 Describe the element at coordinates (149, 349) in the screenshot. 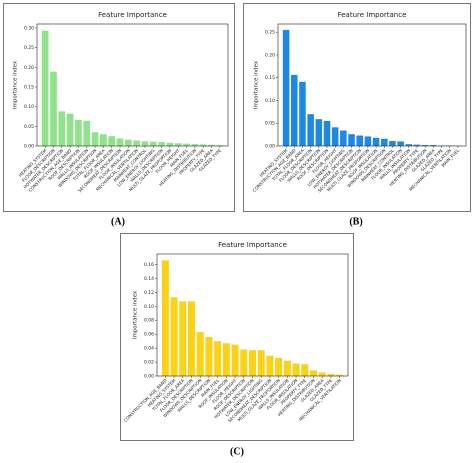

I see `y-tick-label: 0.04` at that location.